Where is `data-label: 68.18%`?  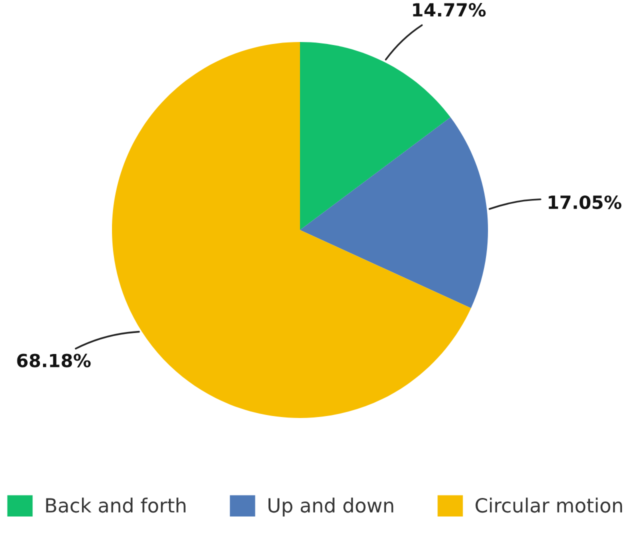
data-label: 68.18% is located at coordinates (54, 361).